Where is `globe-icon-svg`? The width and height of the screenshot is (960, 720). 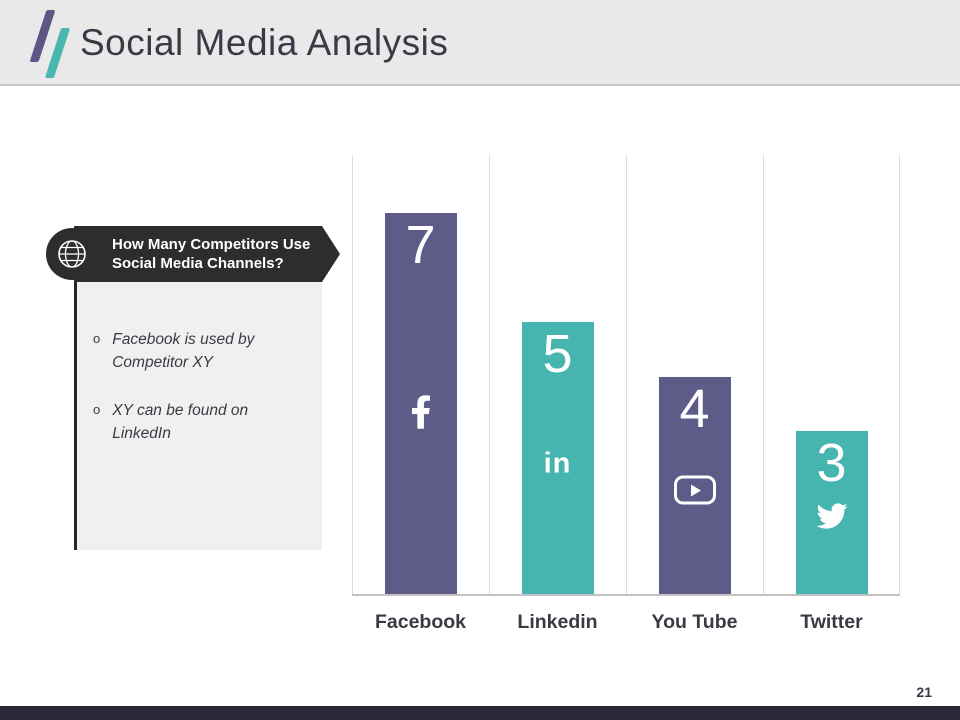
globe-icon-svg is located at coordinates (72, 254).